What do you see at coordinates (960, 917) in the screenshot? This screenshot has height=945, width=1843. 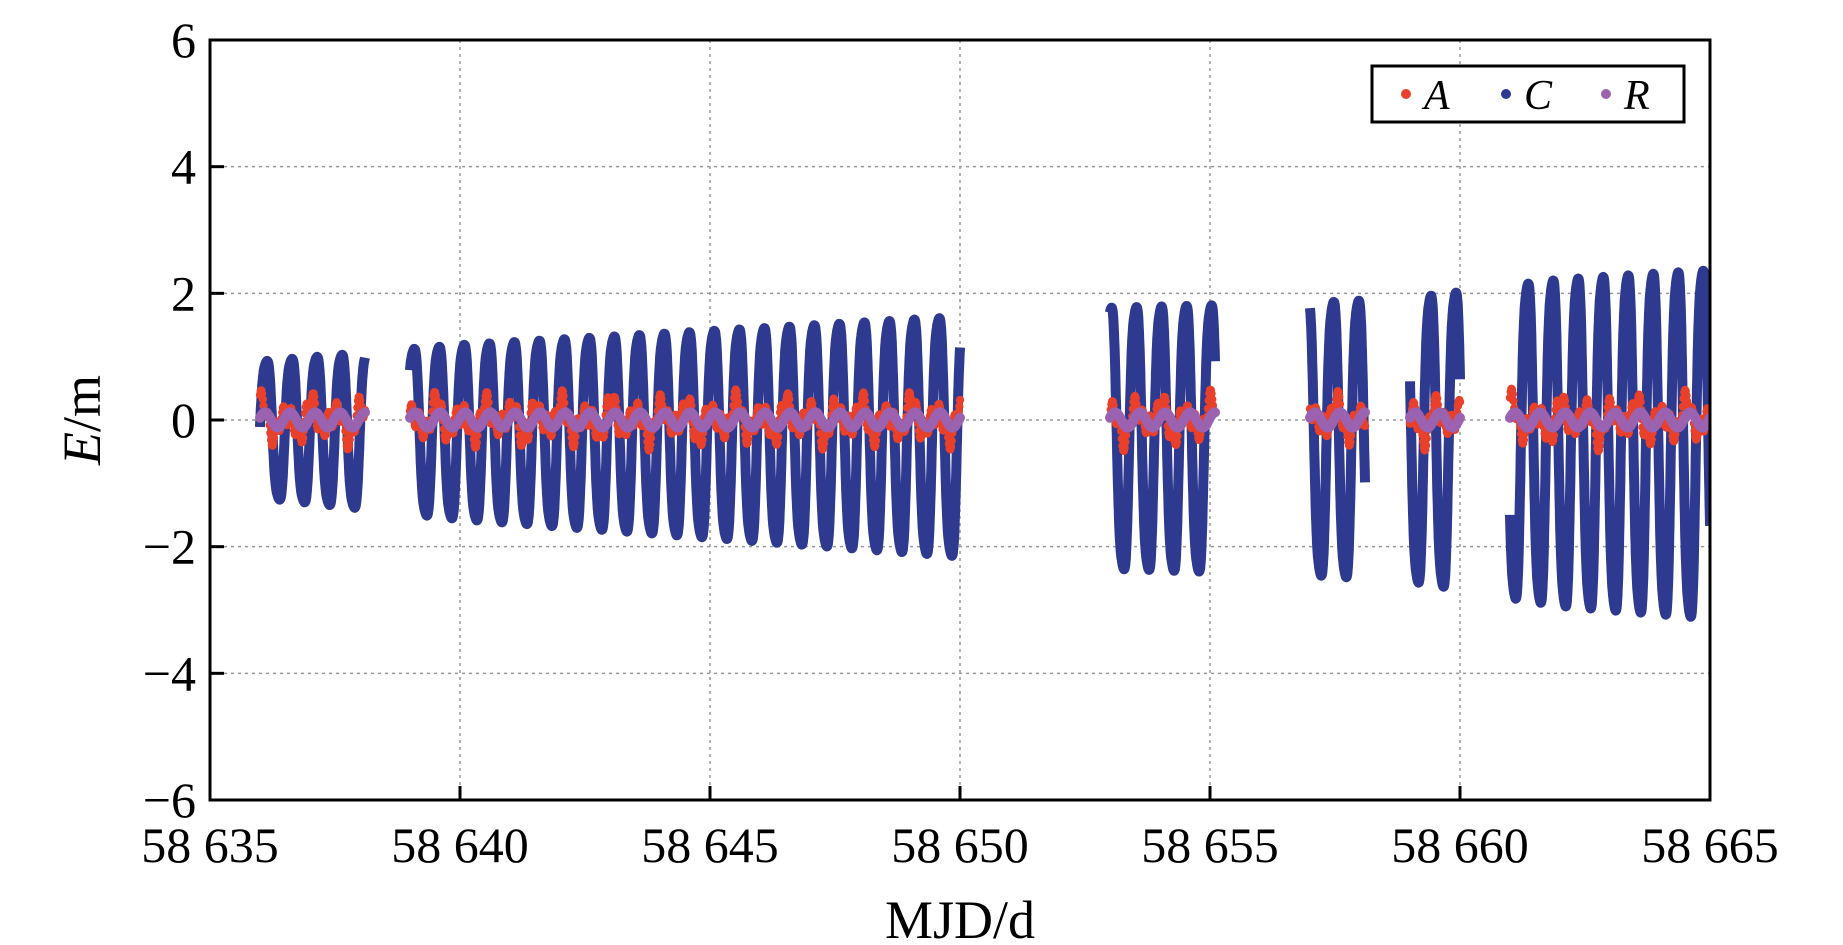 I see `x-axis-title: MJD/d` at bounding box center [960, 917].